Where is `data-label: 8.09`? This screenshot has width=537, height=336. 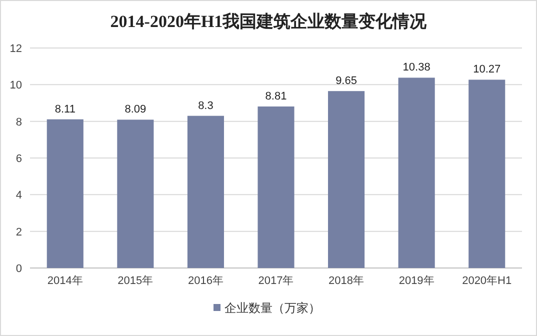
data-label: 8.09 is located at coordinates (135, 110).